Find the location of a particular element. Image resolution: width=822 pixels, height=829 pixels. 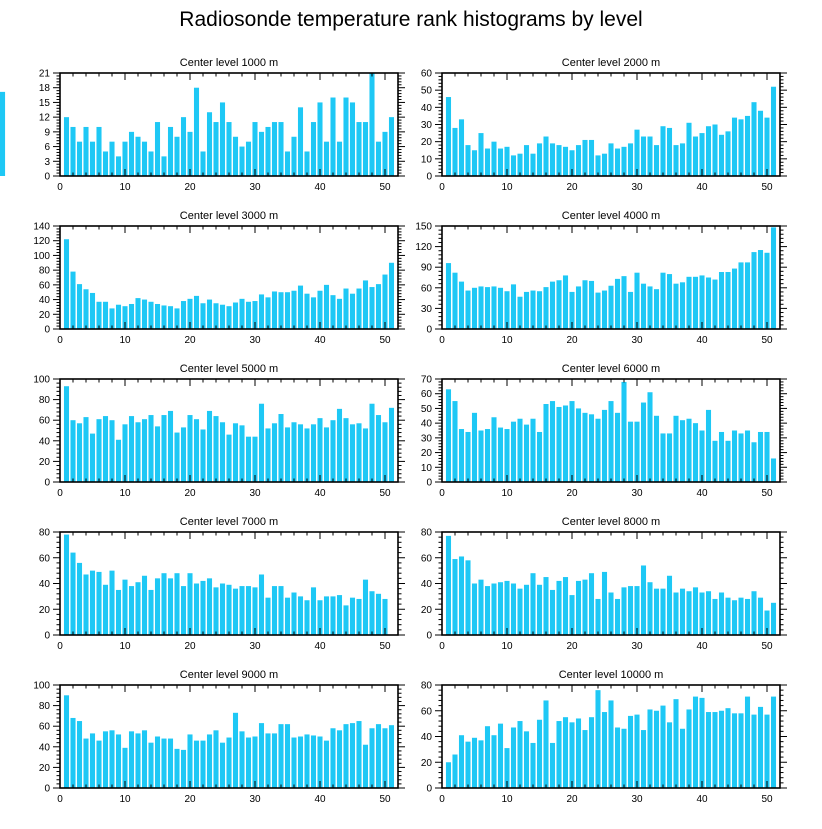

y-tick-label: 70 is located at coordinates (427, 380).